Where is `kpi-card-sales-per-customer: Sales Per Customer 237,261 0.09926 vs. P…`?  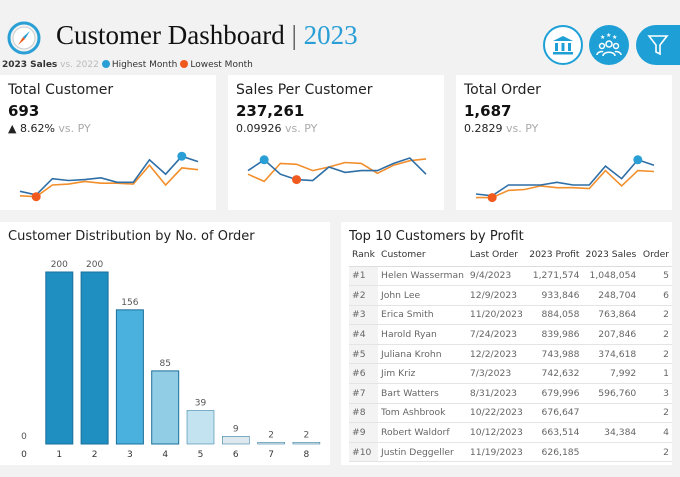
kpi-card-sales-per-customer: Sales Per Customer 237,261 0.09926 vs. P… is located at coordinates (336, 142).